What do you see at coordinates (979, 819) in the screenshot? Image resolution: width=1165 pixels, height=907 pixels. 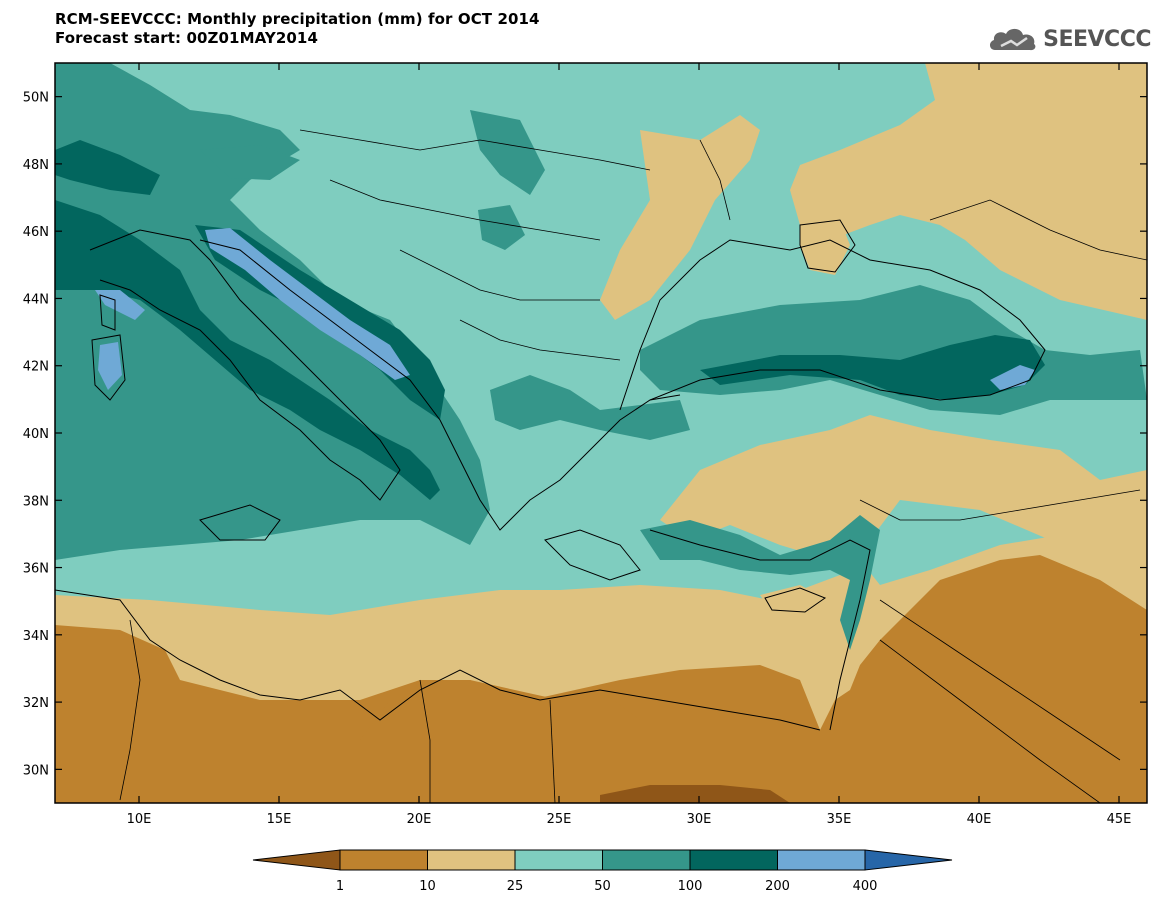 I see `lon-tick-label: 40E` at bounding box center [979, 819].